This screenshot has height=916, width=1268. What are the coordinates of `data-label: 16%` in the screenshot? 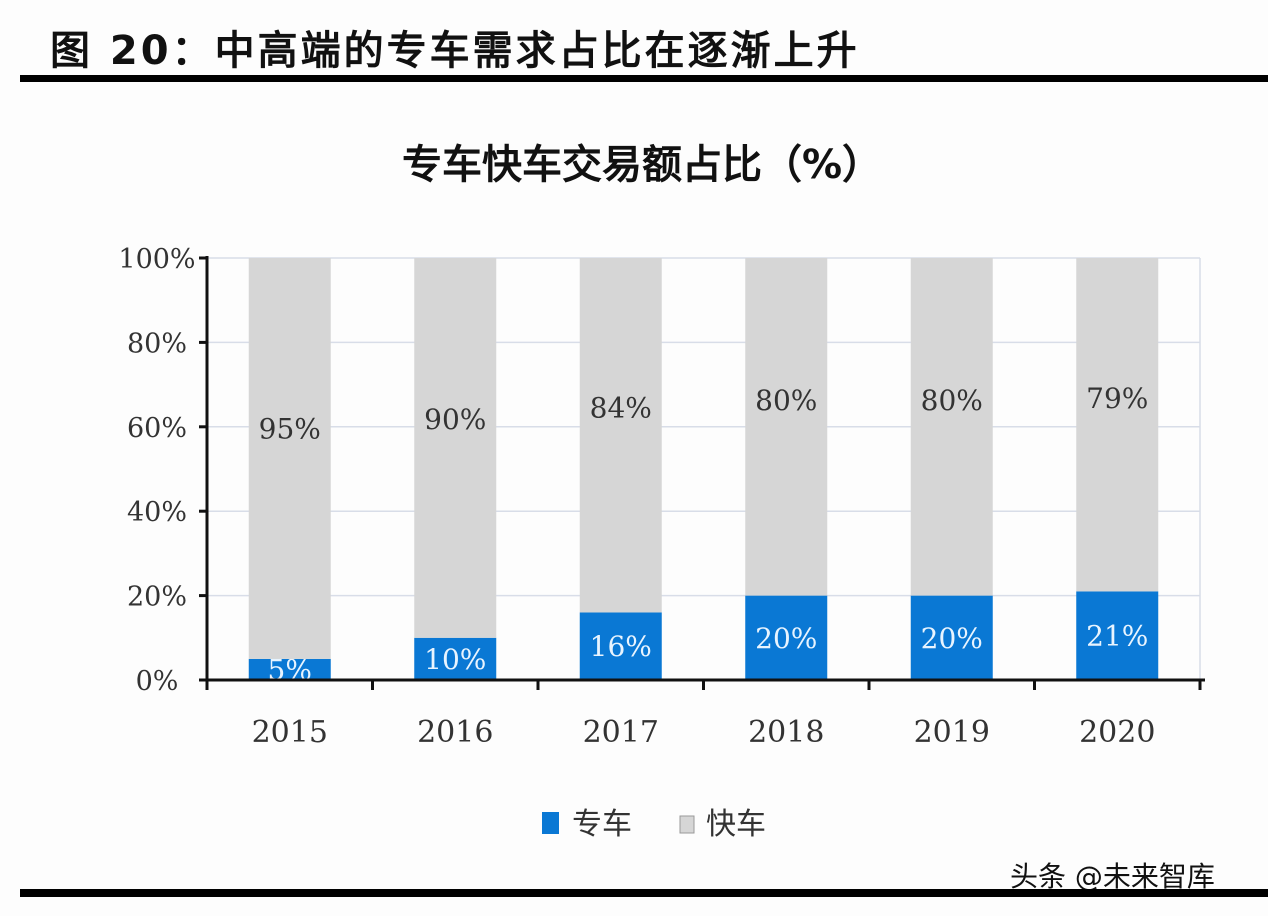 It's located at (621, 646).